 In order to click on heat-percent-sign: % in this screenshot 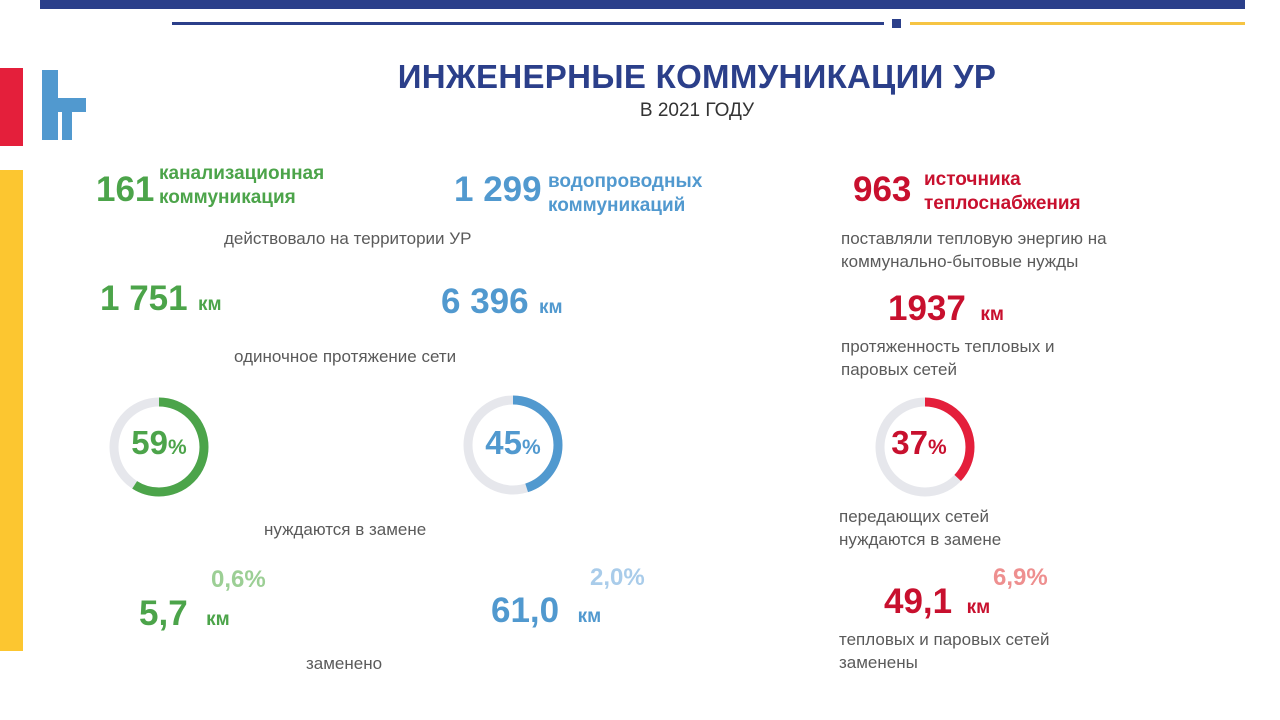, I will do `click(937, 447)`.